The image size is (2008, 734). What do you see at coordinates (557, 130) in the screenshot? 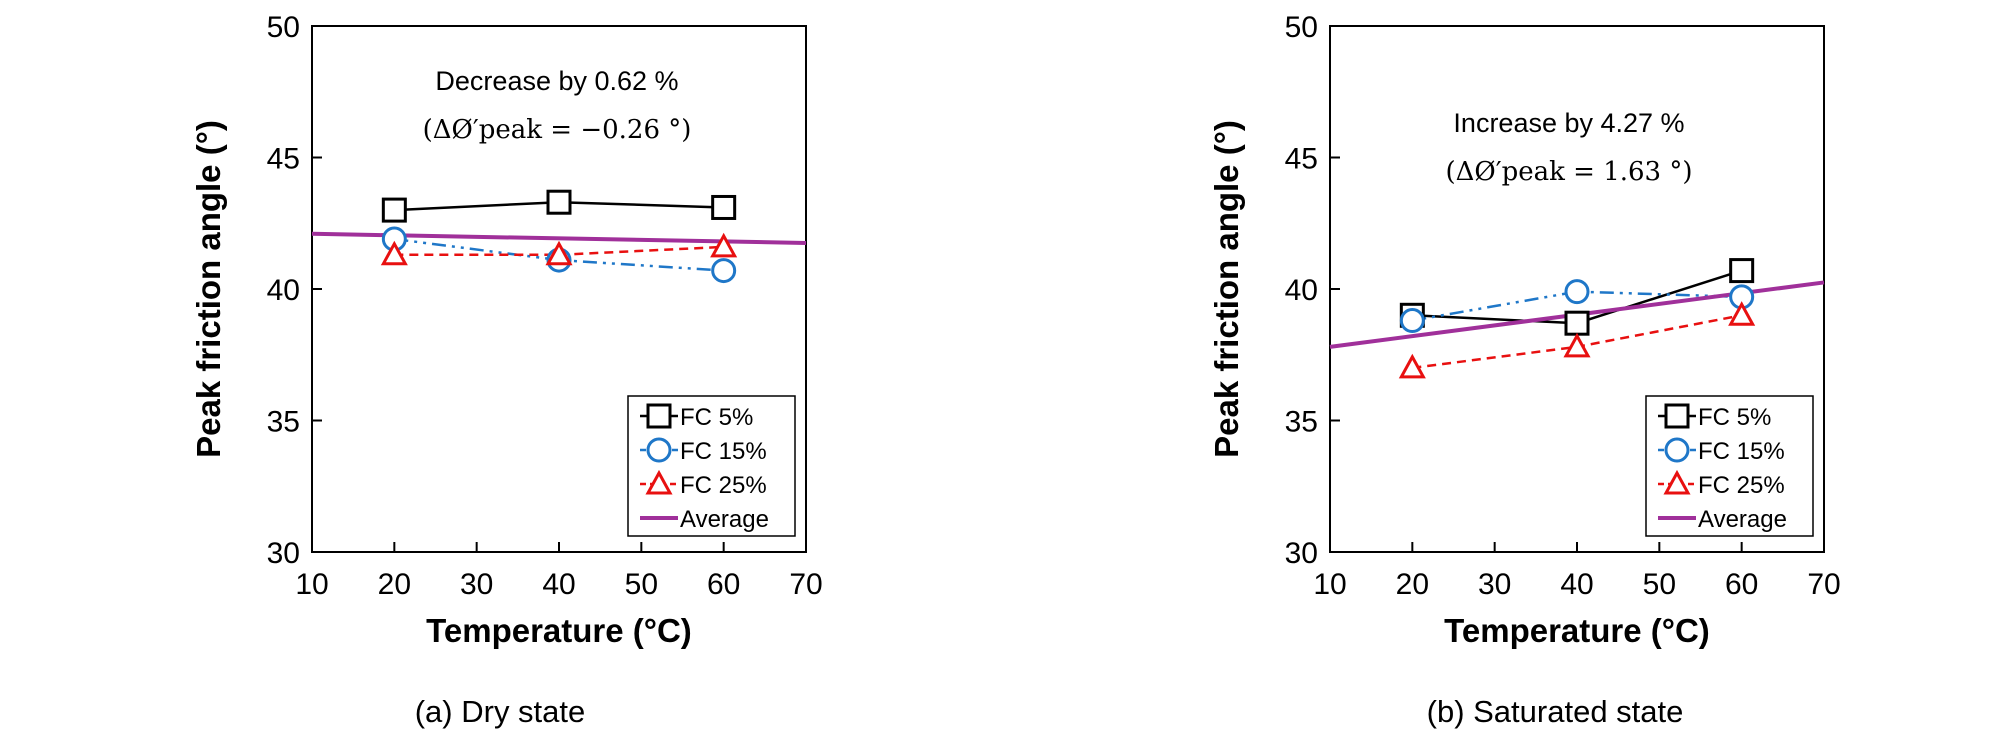
I see `annotation-delta: (ΔØ′peak = −0.26 °)` at bounding box center [557, 130].